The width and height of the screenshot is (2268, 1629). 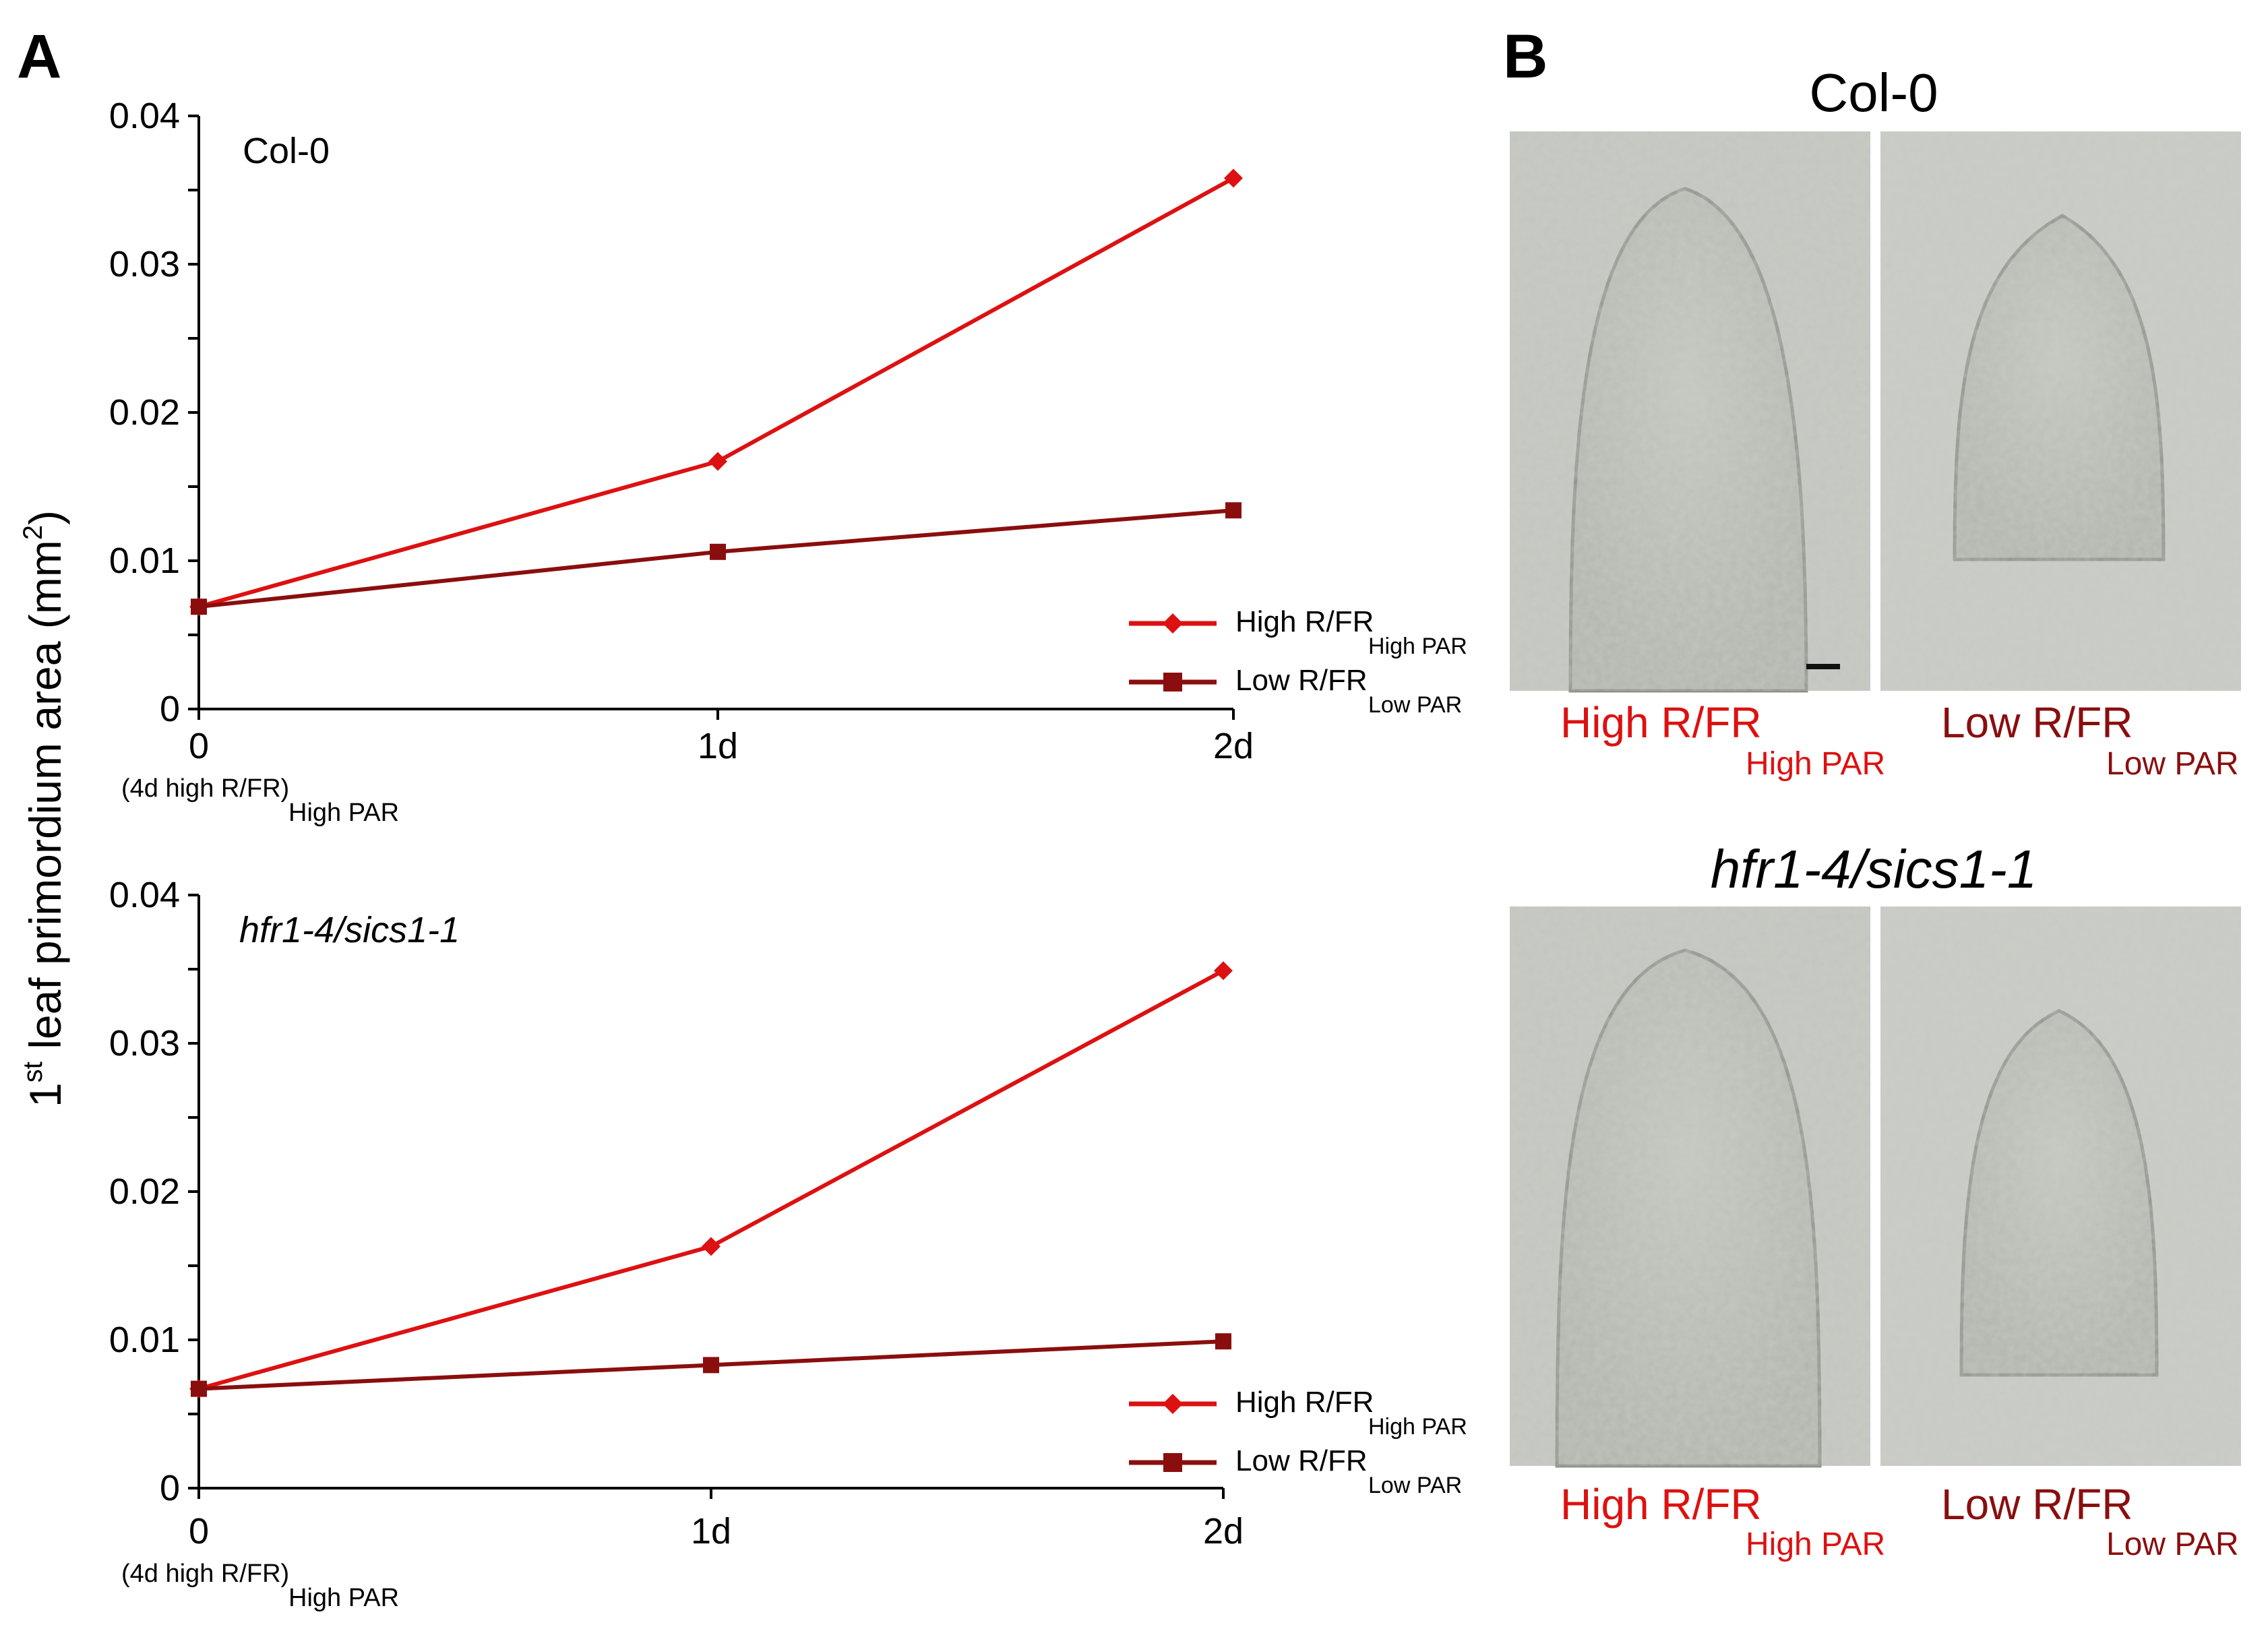 What do you see at coordinates (2060, 411) in the screenshot?
I see `micrograph-col0-low` at bounding box center [2060, 411].